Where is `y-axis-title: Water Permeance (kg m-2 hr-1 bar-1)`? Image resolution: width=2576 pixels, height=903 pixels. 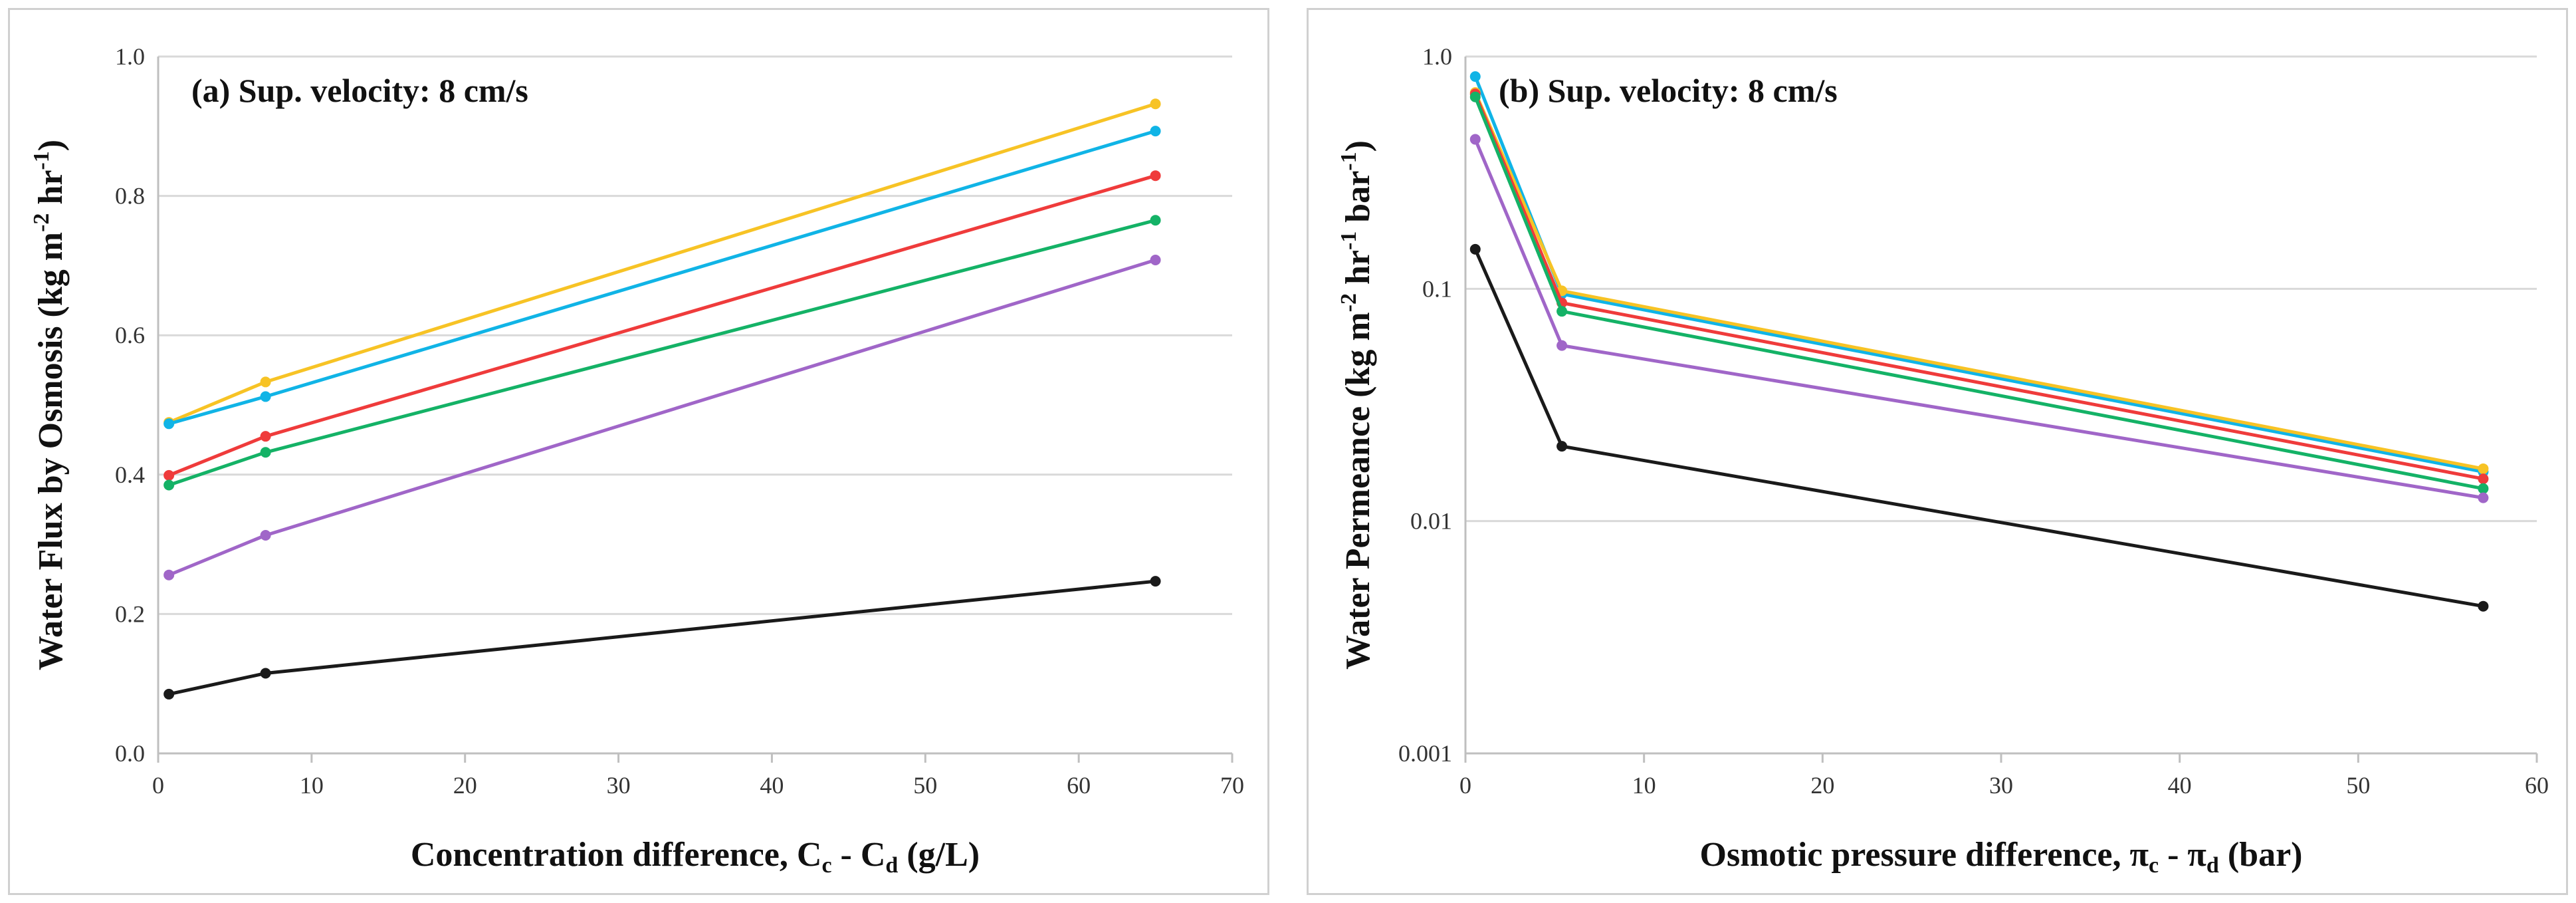
y-axis-title: Water Permeance (kg m-2 hr-1 bar-1) is located at coordinates (1357, 405).